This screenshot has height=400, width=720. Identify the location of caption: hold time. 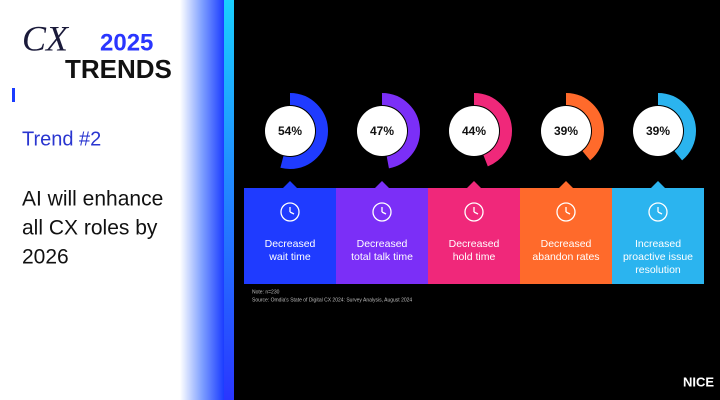
(474, 257).